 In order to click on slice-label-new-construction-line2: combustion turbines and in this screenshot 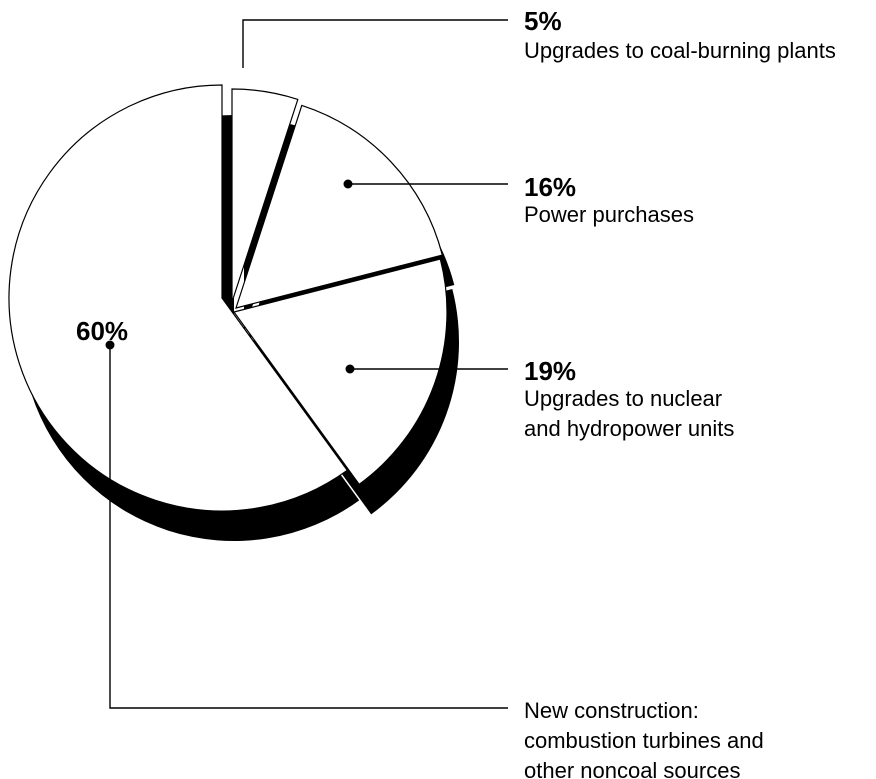, I will do `click(644, 740)`.